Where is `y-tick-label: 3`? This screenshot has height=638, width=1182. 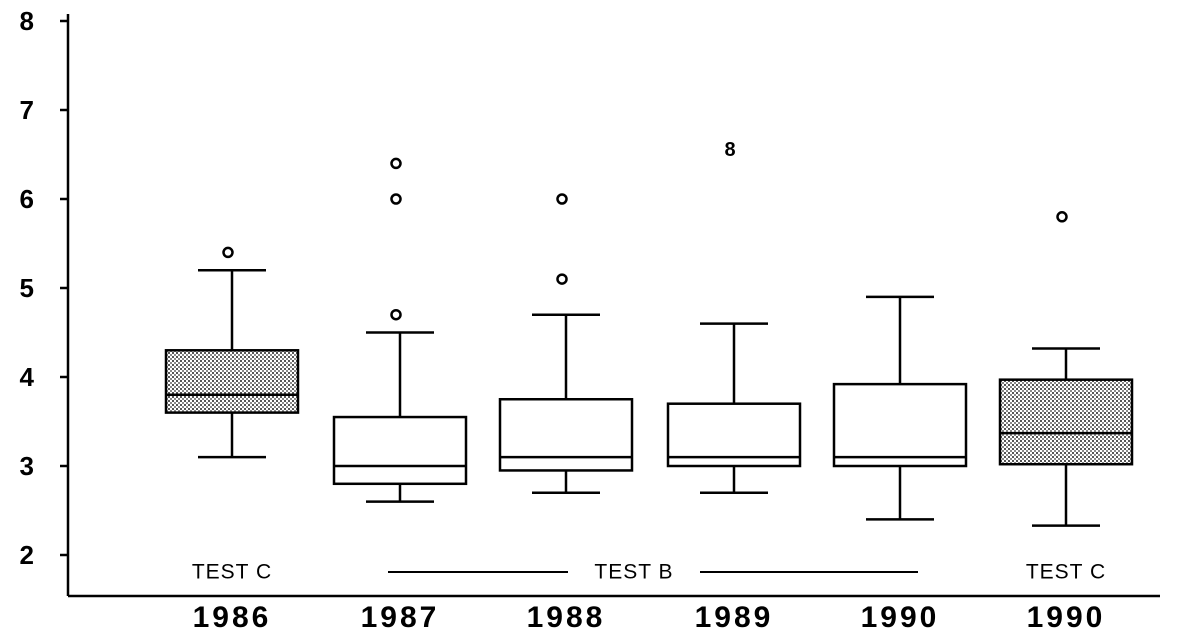
y-tick-label: 3 is located at coordinates (27, 466).